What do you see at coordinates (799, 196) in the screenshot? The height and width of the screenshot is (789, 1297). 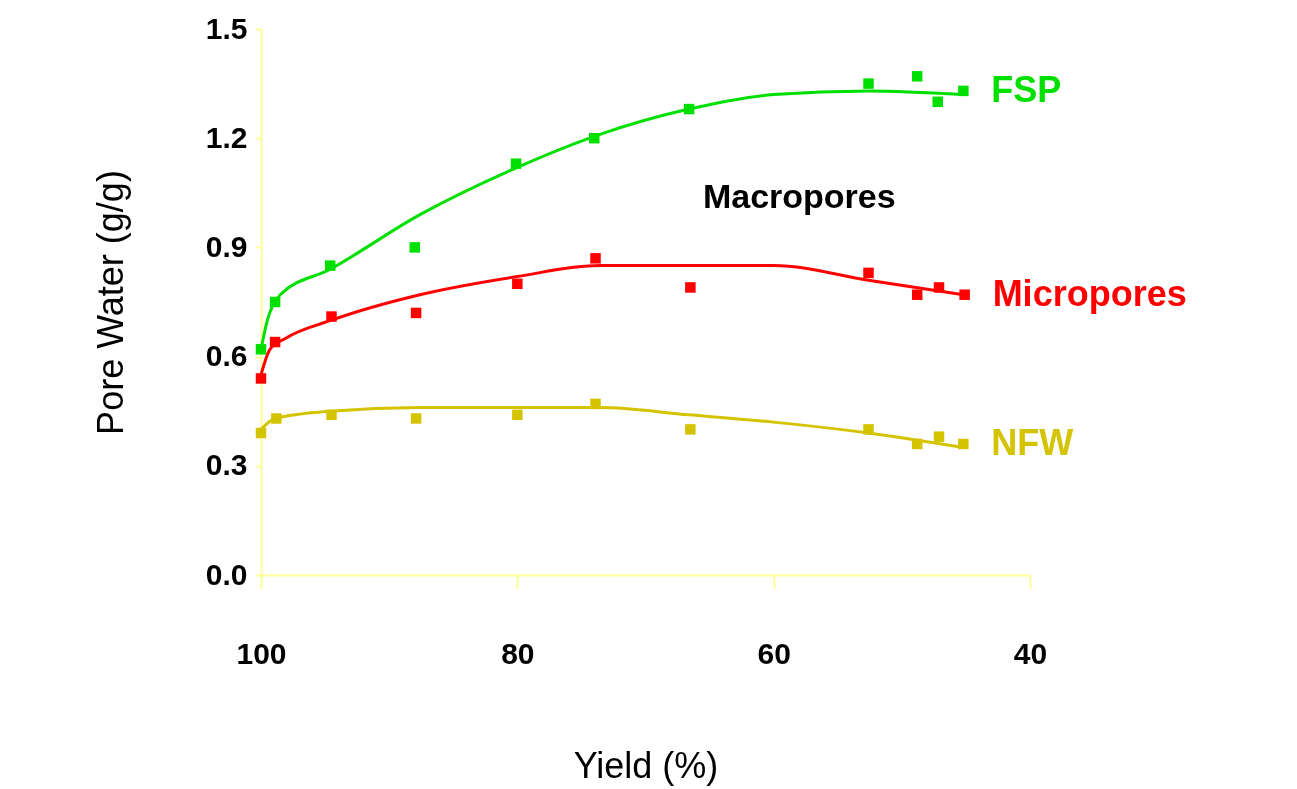 I see `annotation: Macropores` at bounding box center [799, 196].